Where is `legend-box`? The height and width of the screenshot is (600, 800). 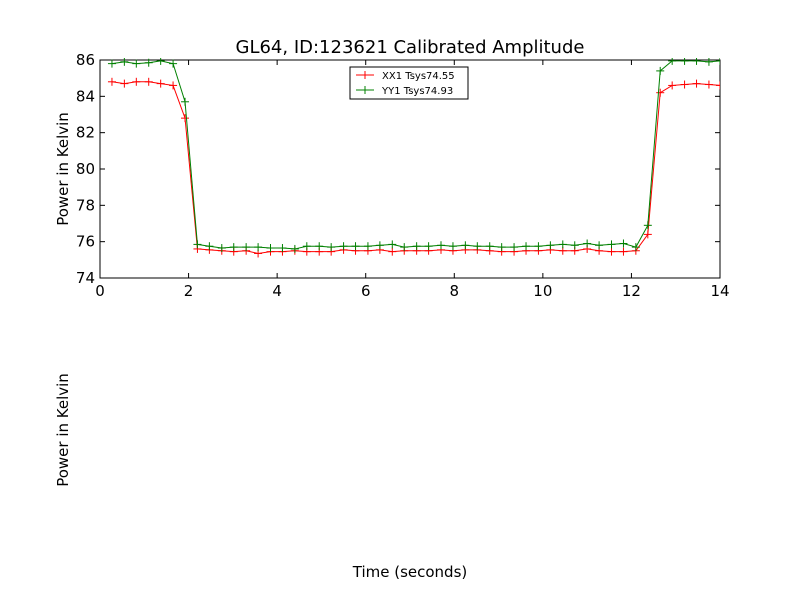
legend-box is located at coordinates (409, 83).